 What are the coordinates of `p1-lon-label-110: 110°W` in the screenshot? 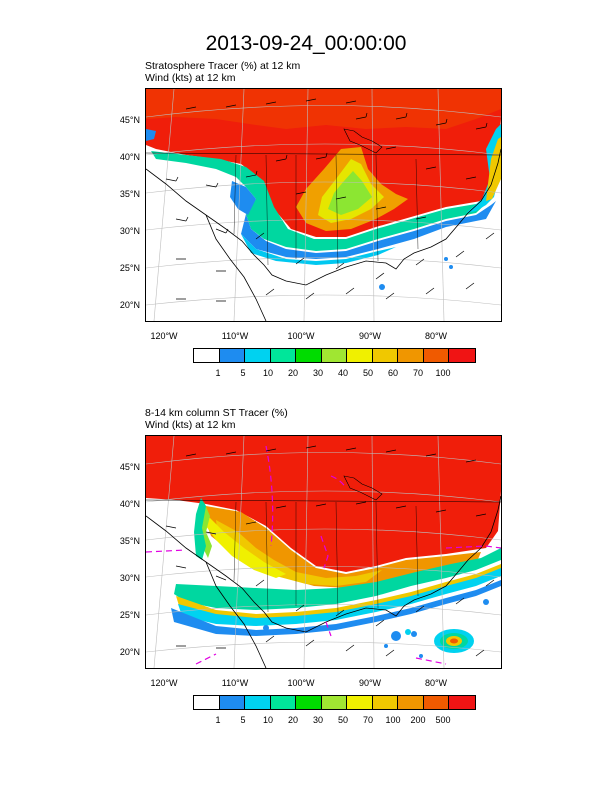 It's located at (235, 336).